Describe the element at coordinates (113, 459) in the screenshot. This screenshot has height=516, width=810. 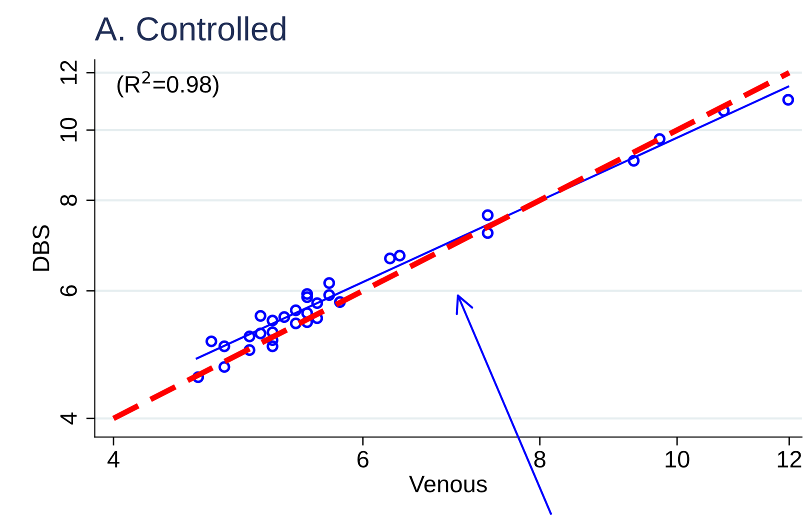
I see `x-tick-label: 4` at that location.